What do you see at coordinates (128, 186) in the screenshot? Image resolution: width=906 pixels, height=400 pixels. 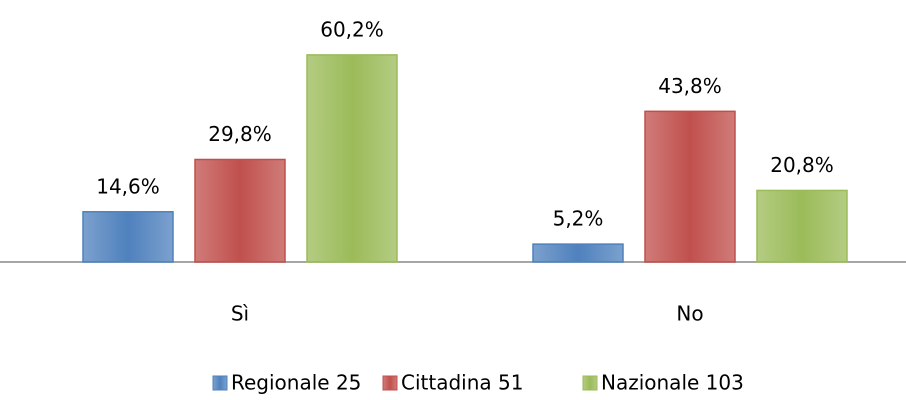 I see `data-label: 14,6%` at bounding box center [128, 186].